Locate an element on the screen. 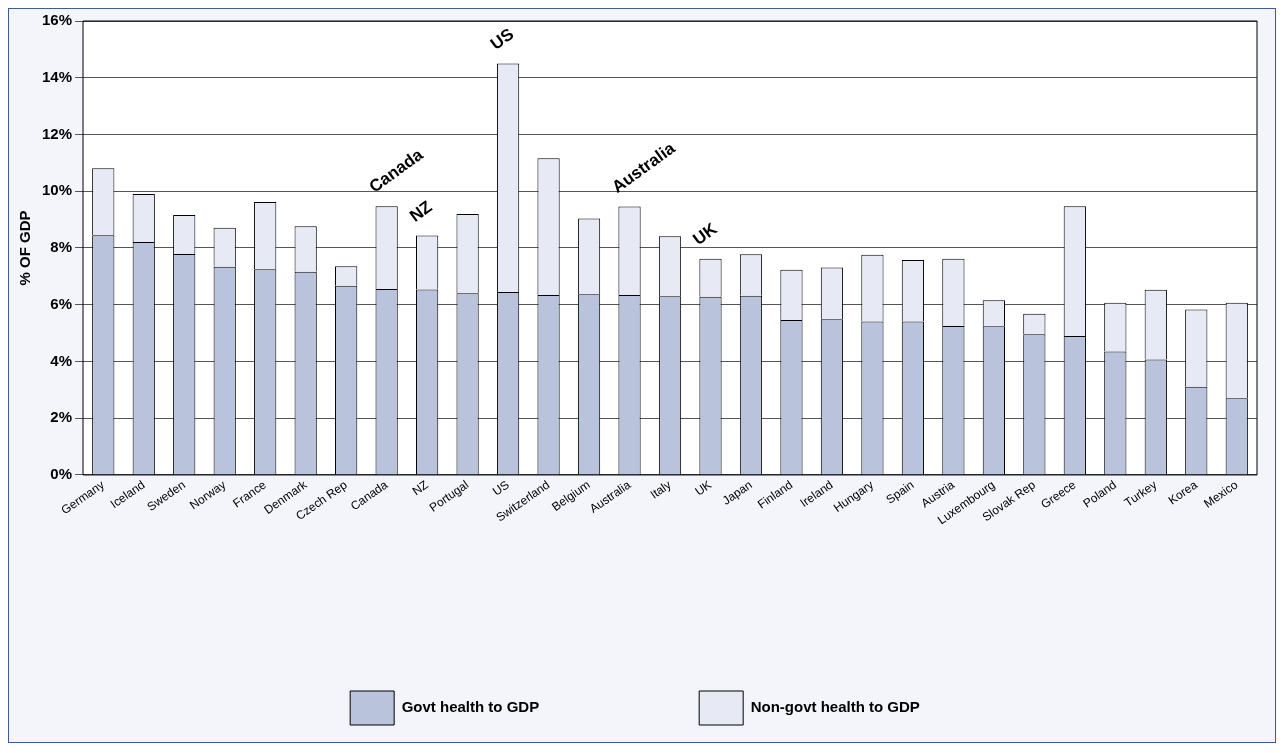 This screenshot has height=753, width=1286. annotation: UK is located at coordinates (705, 233).